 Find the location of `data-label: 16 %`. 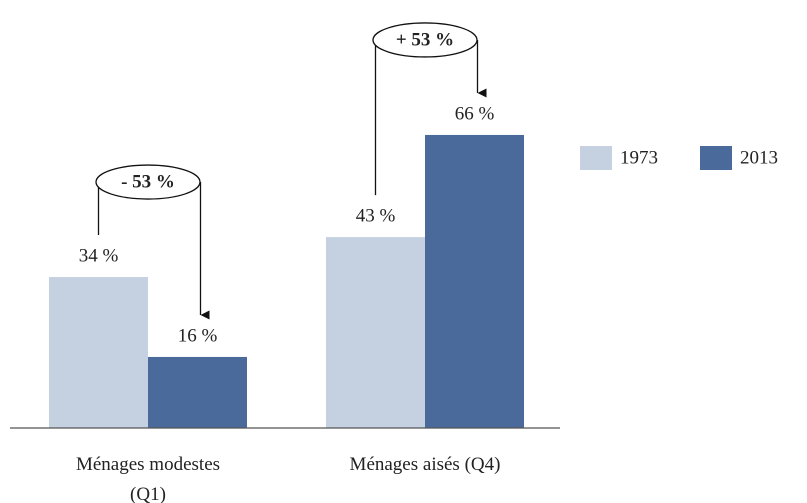

data-label: 16 % is located at coordinates (198, 335).